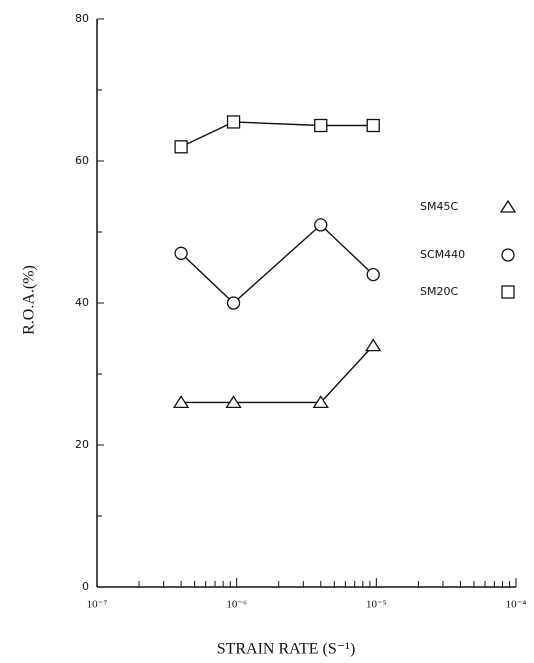 The width and height of the screenshot is (534, 663). I want to click on y-tick-label: 0, so click(85, 586).